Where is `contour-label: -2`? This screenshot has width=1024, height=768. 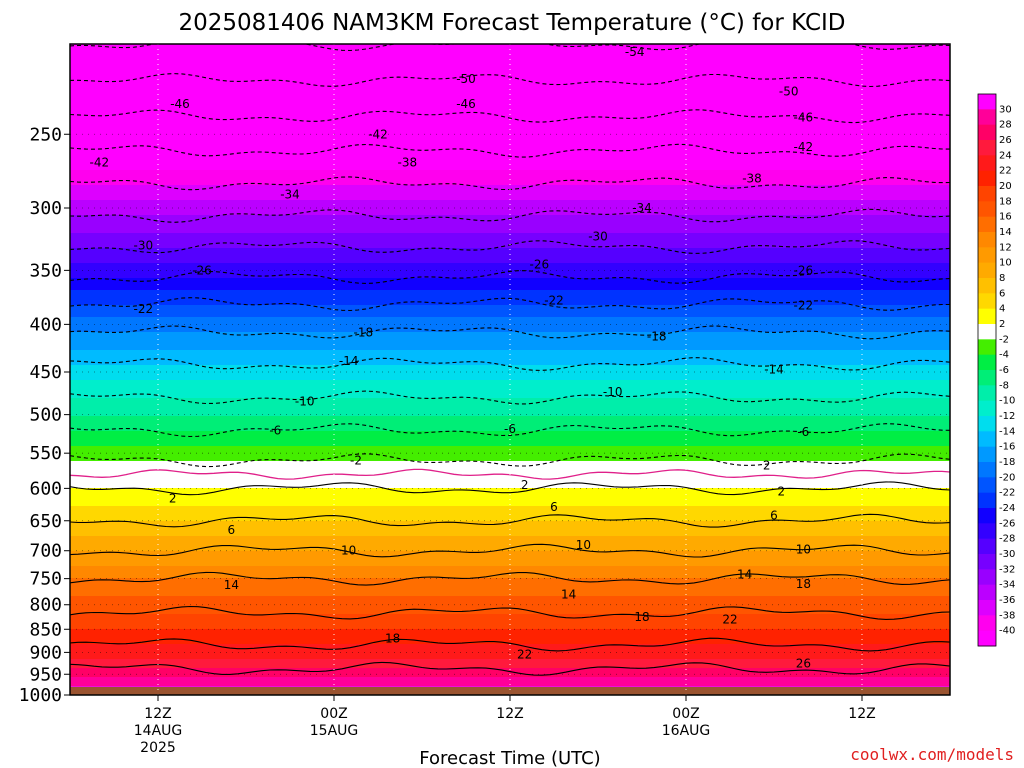
contour-label: -2 is located at coordinates (356, 460).